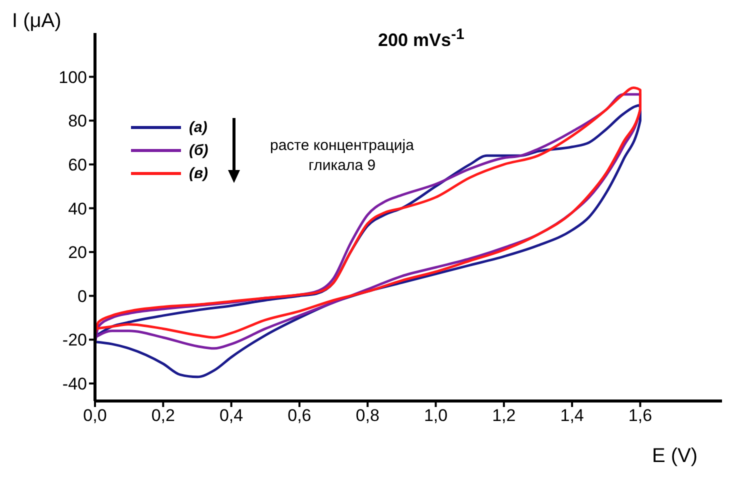 This screenshot has height=487, width=747. I want to click on y-tick-label: -20, so click(74, 340).